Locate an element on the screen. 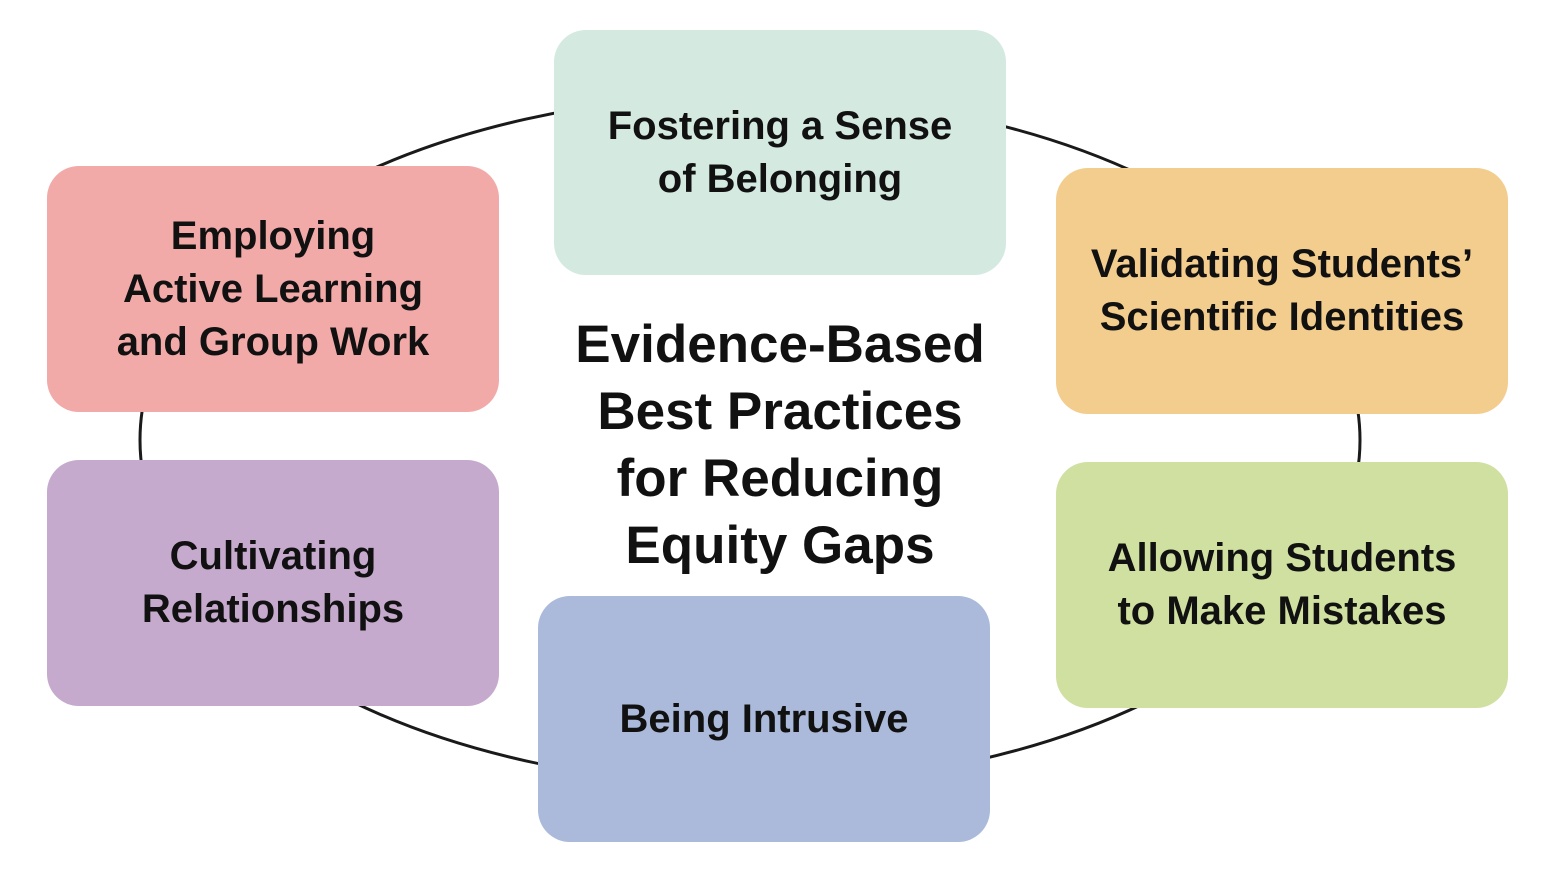 The height and width of the screenshot is (896, 1552). practice-box-cultivating-relationships: Cultivating Relationships is located at coordinates (273, 583).